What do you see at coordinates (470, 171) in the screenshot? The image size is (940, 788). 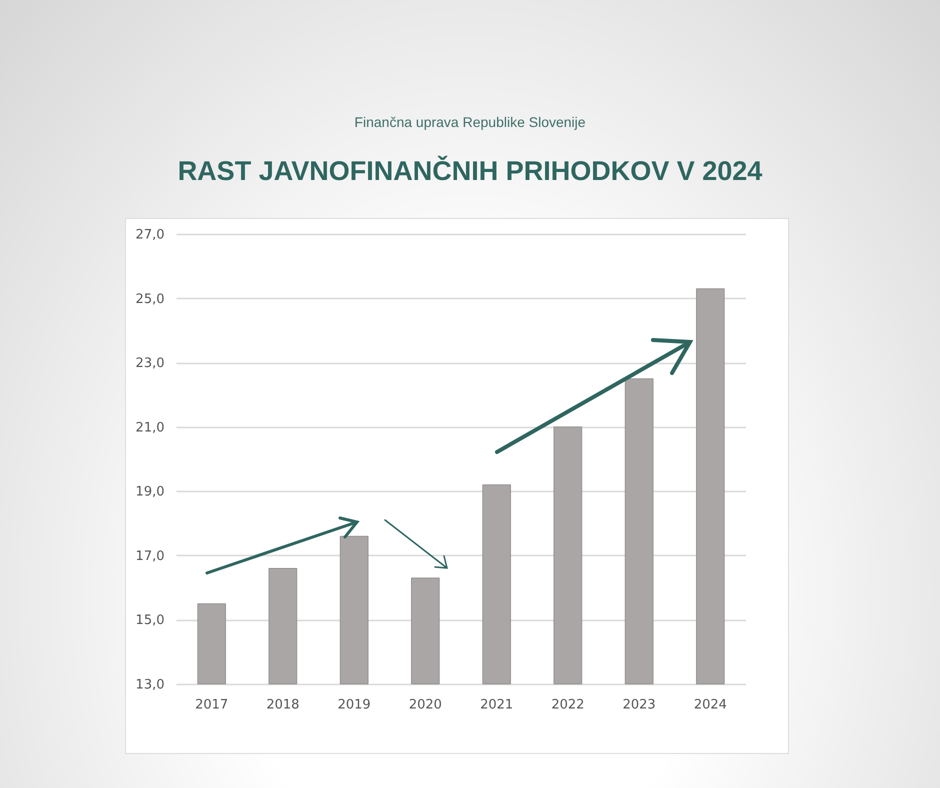 I see `chart-title: RAST JAVNOFINANČNIH PRIHODKOV V 2024` at bounding box center [470, 171].